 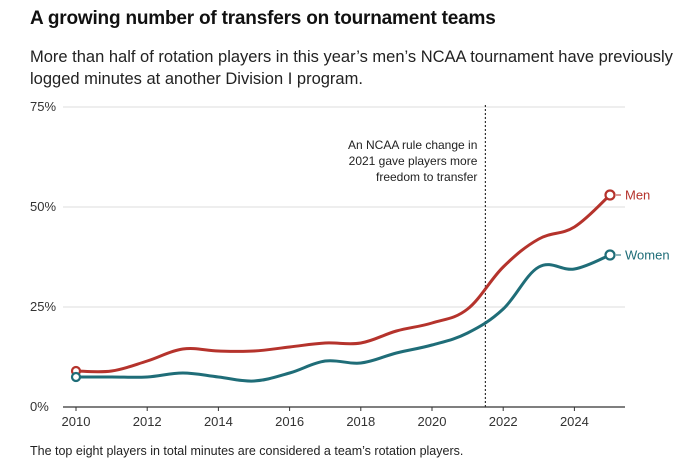 What do you see at coordinates (426, 177) in the screenshot?
I see `annotation-text: freedom to transfer` at bounding box center [426, 177].